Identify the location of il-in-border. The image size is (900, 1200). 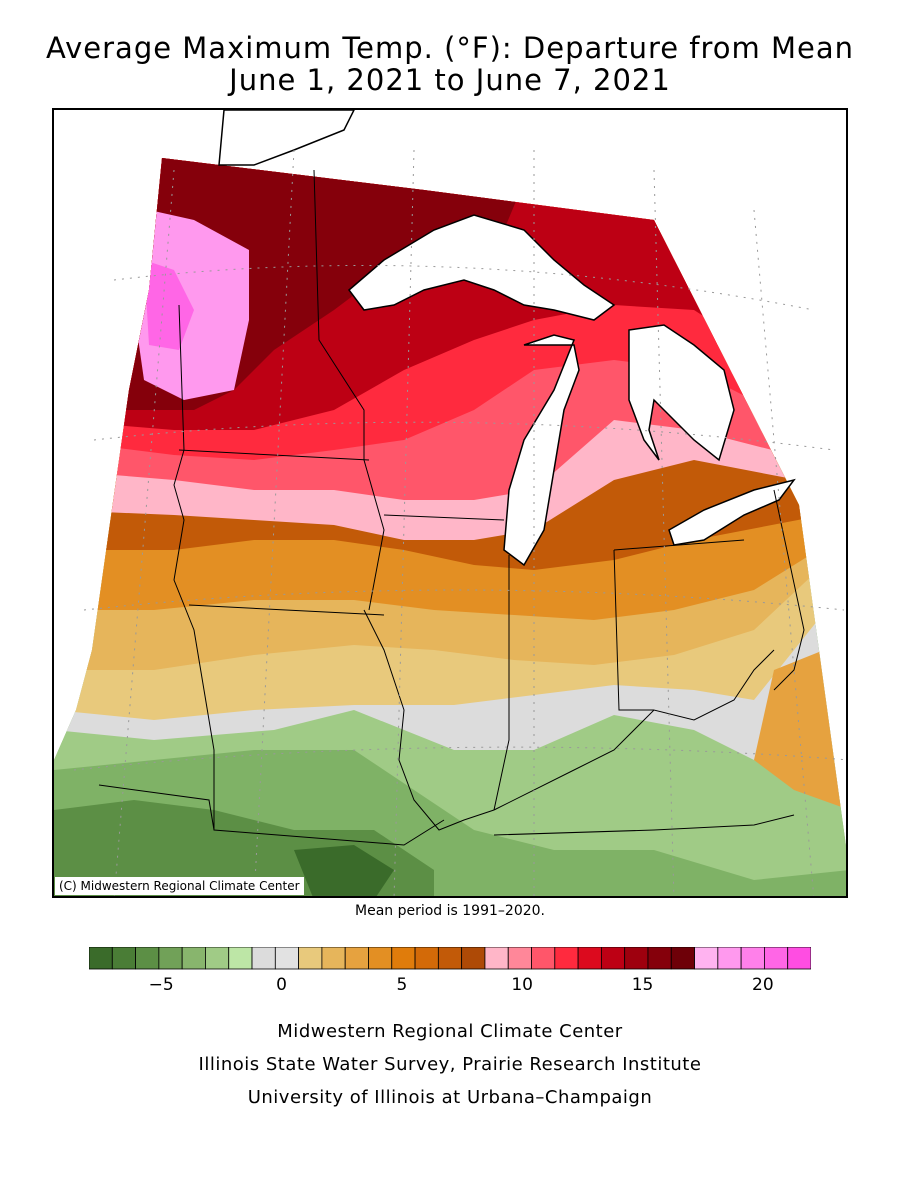
(501, 683).